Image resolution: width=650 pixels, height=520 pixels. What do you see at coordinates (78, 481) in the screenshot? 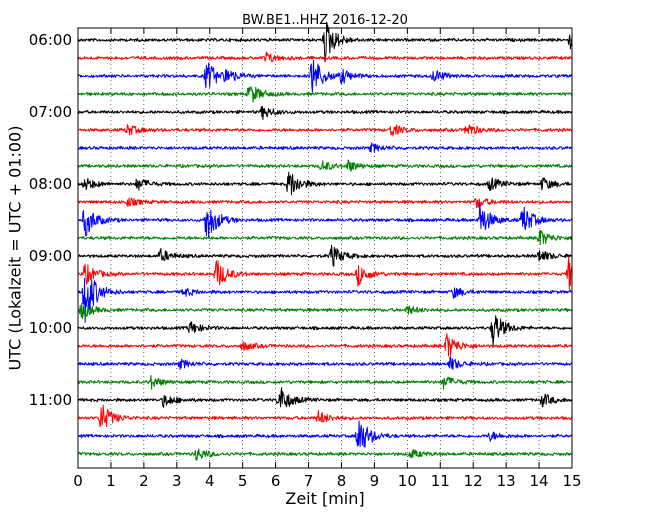
I see `x-tick-label: 0` at bounding box center [78, 481].